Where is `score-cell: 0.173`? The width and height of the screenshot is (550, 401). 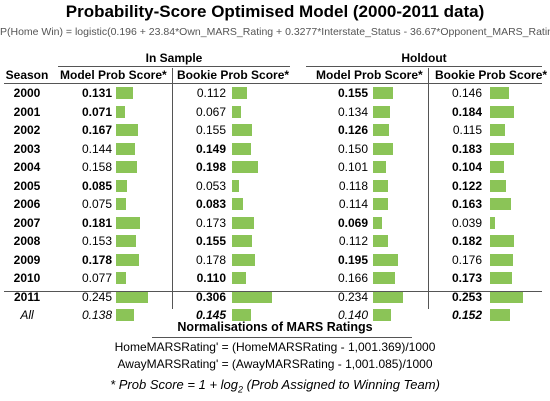 score-cell: 0.173 is located at coordinates (210, 222).